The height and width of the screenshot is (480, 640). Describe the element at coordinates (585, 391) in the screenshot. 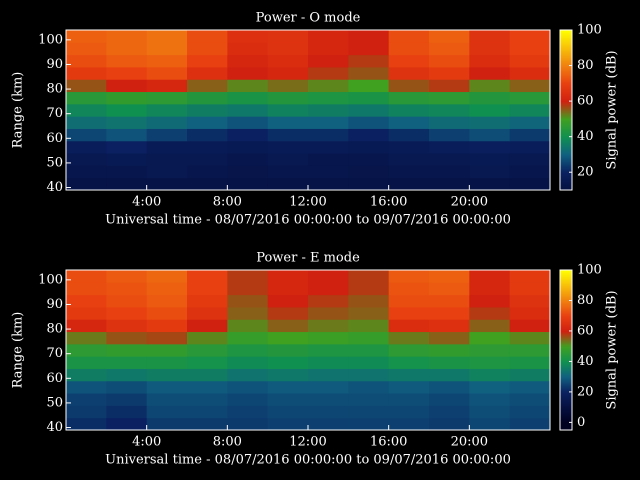

I see `colorbar-tick-label: 20` at that location.